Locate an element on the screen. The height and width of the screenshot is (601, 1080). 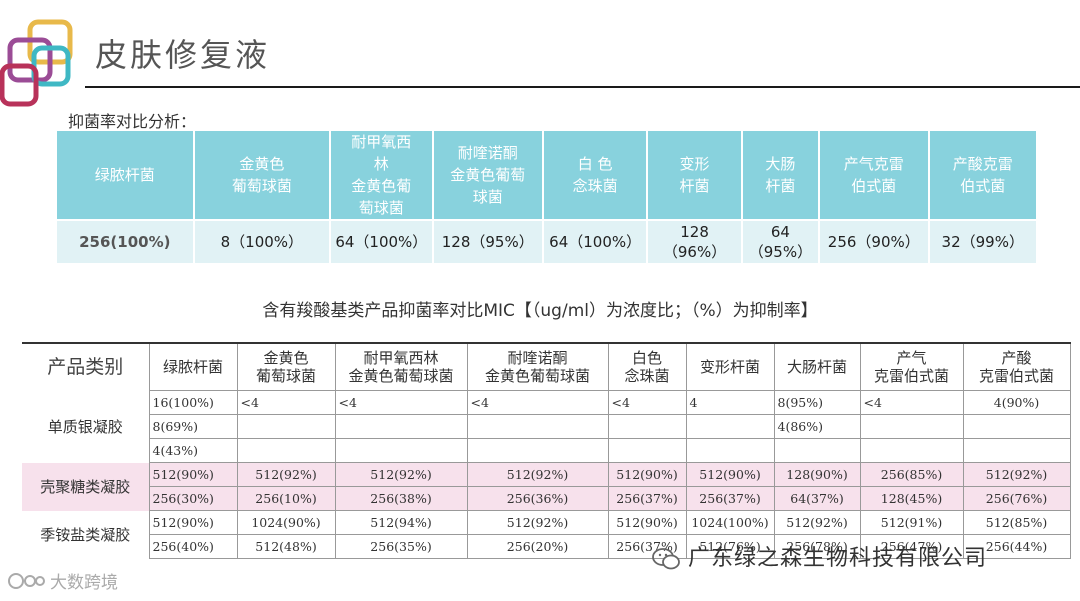
section2-caption: 含有羧酸基类产品抑菌率对比MIC【（ug/ml）为浓度比；（%）为抑制率】 is located at coordinates (540, 311).